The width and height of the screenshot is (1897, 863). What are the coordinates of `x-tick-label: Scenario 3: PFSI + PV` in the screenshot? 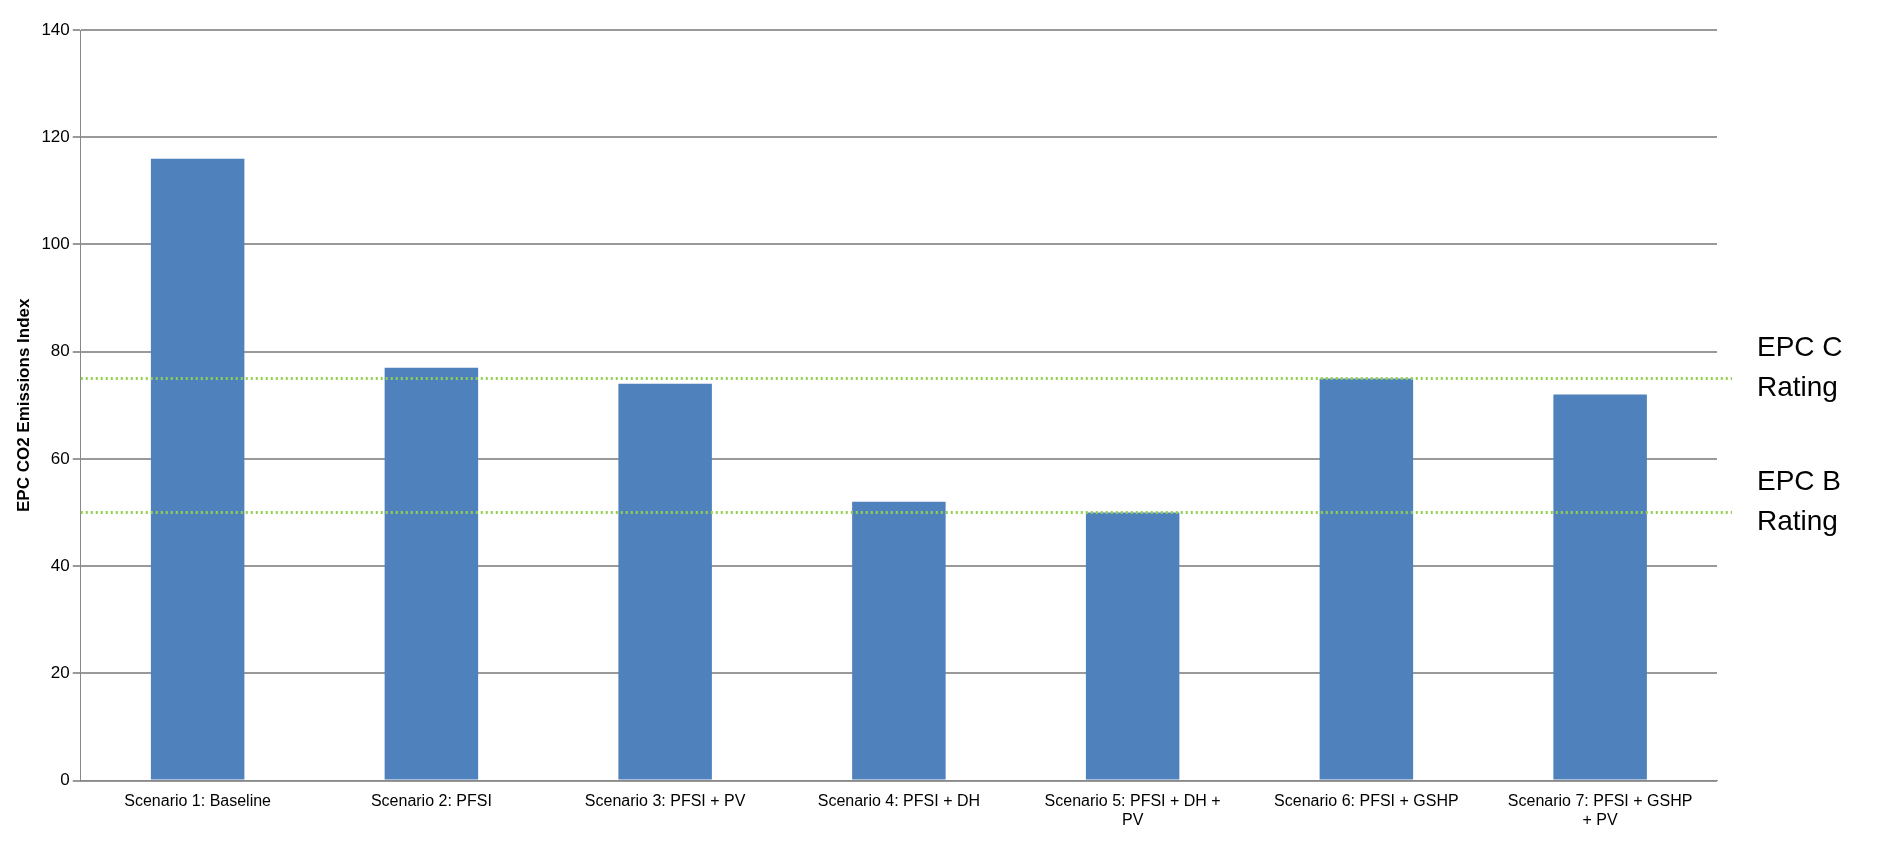 It's located at (665, 800).